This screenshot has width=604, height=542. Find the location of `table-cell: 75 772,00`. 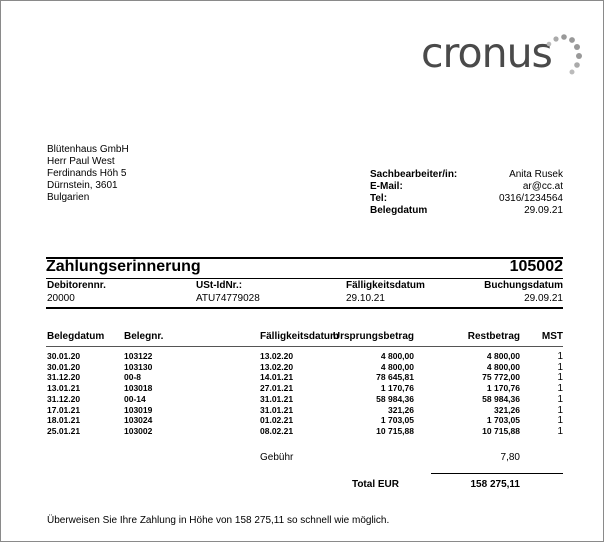

table-cell: 75 772,00 is located at coordinates (501, 377).